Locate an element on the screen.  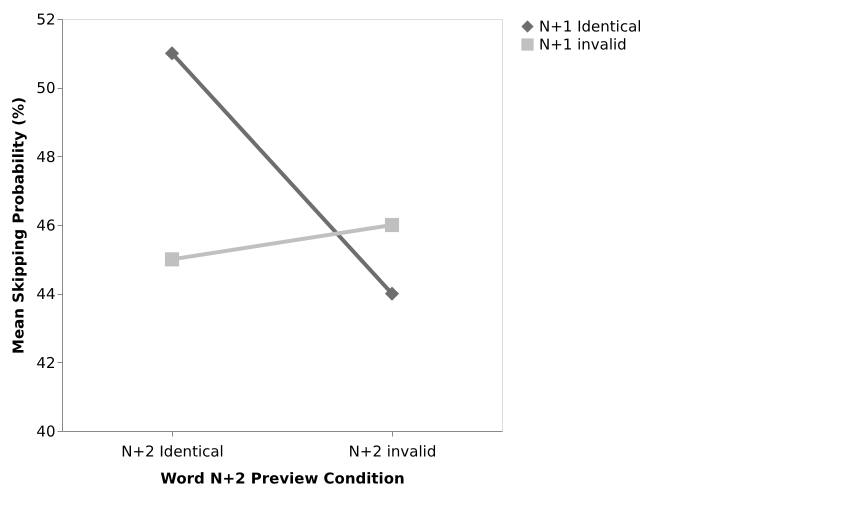
y-tick-label: 52 is located at coordinates (46, 19).